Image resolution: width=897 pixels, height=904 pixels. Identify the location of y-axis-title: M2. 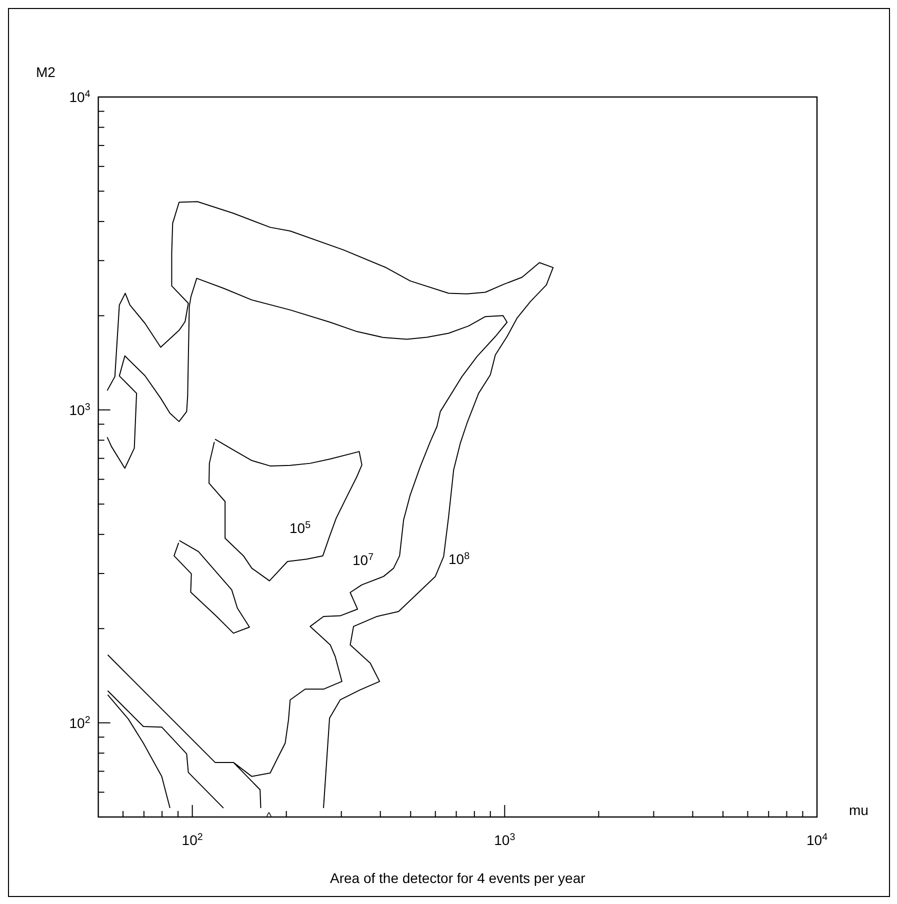
(46, 72).